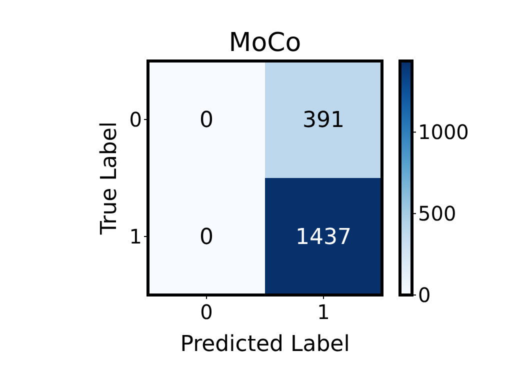 This screenshot has width=518, height=387. Describe the element at coordinates (265, 344) in the screenshot. I see `x-axis-title: Predicted Label` at that location.